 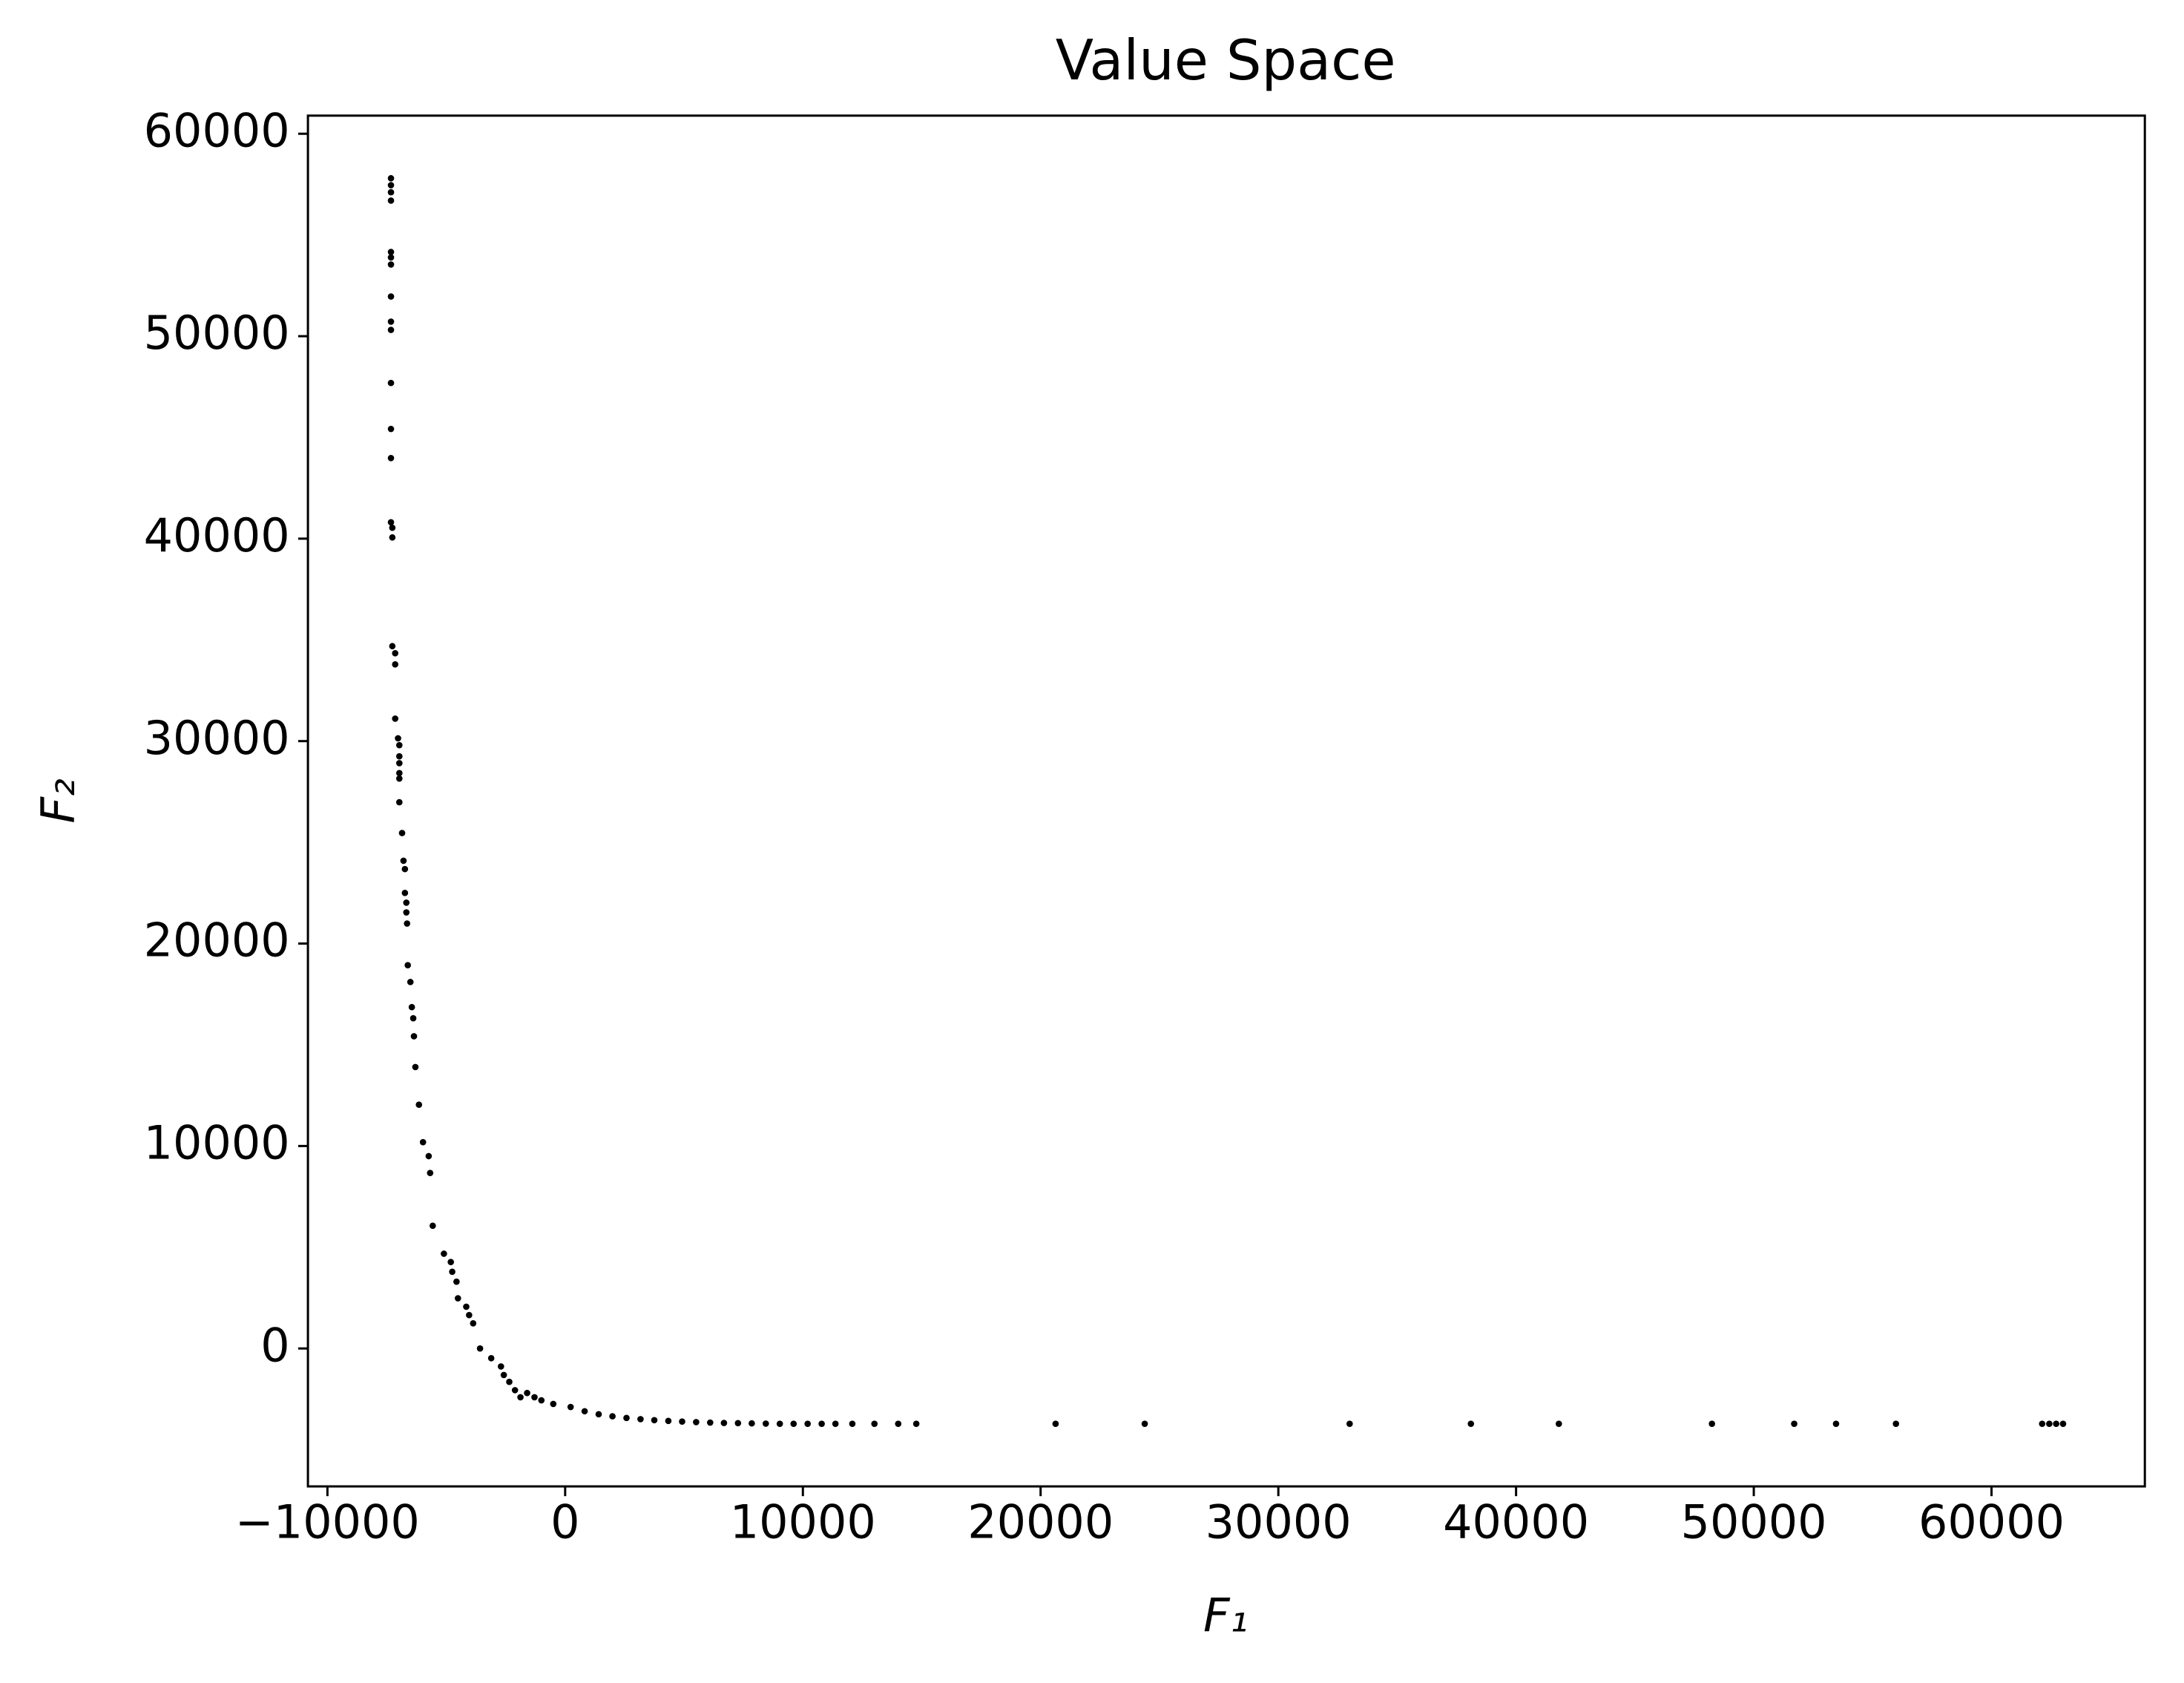 I want to click on x-tick-label: 30000, so click(x=1279, y=1522).